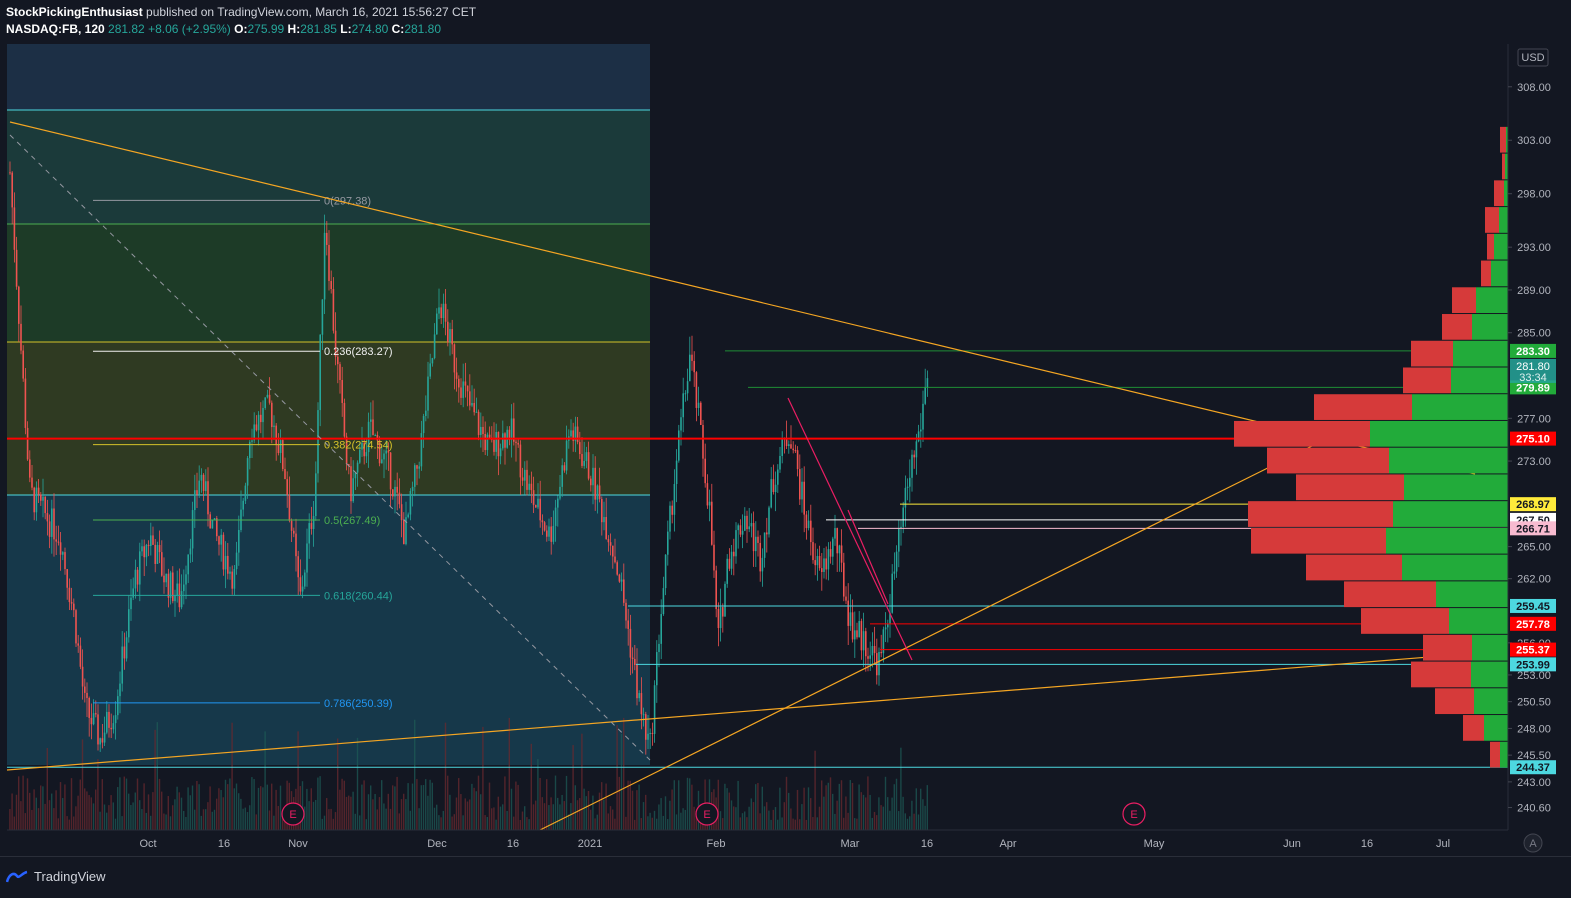 The width and height of the screenshot is (1571, 898). What do you see at coordinates (74, 12) in the screenshot?
I see `author-name: StockPickingEnthusiast` at bounding box center [74, 12].